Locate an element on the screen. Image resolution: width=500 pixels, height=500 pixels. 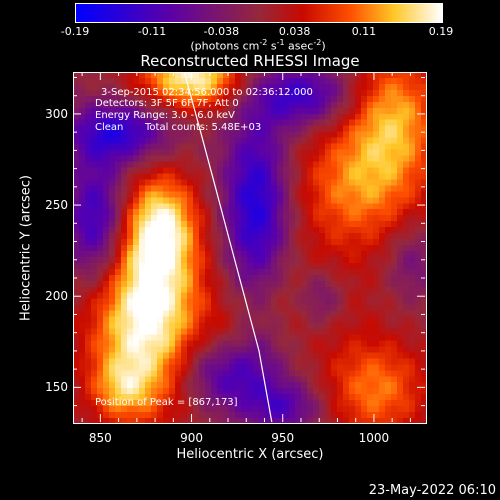
y-axis-label: Heliocentric Y (arcsec) is located at coordinates (26, 248).